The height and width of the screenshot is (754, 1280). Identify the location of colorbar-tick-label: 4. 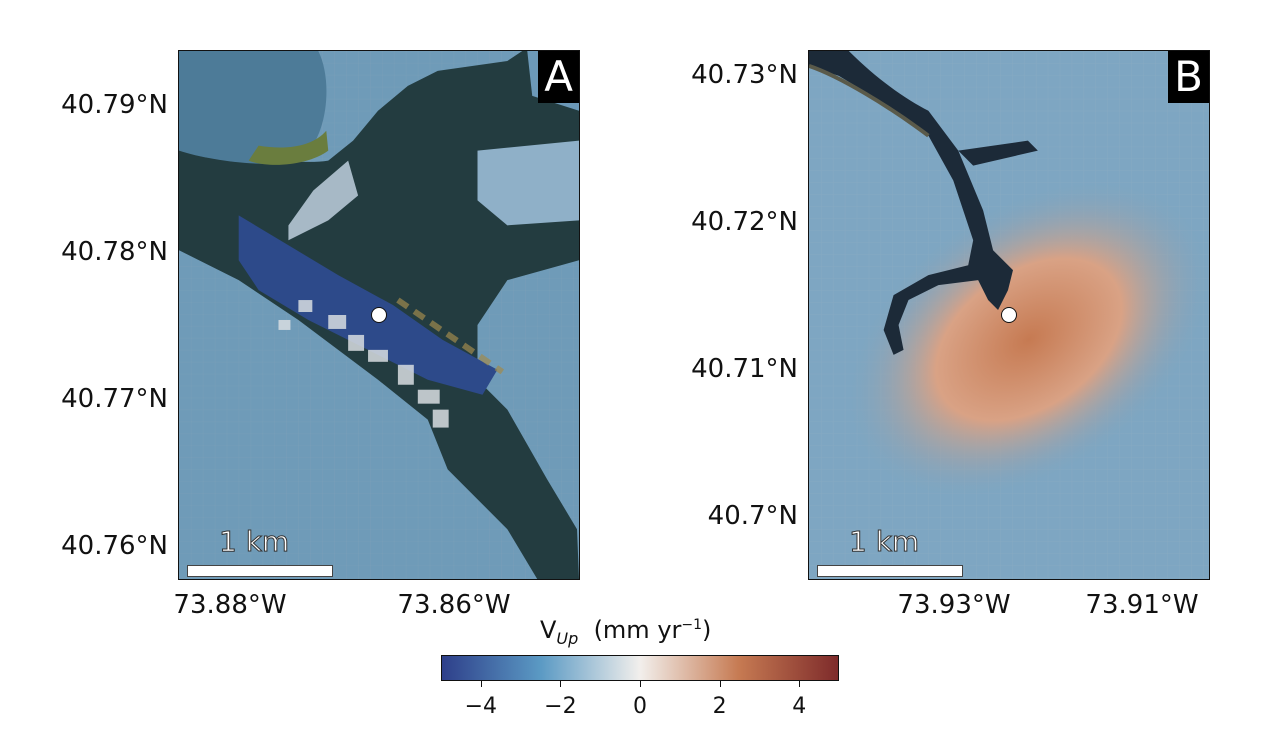
(799, 706).